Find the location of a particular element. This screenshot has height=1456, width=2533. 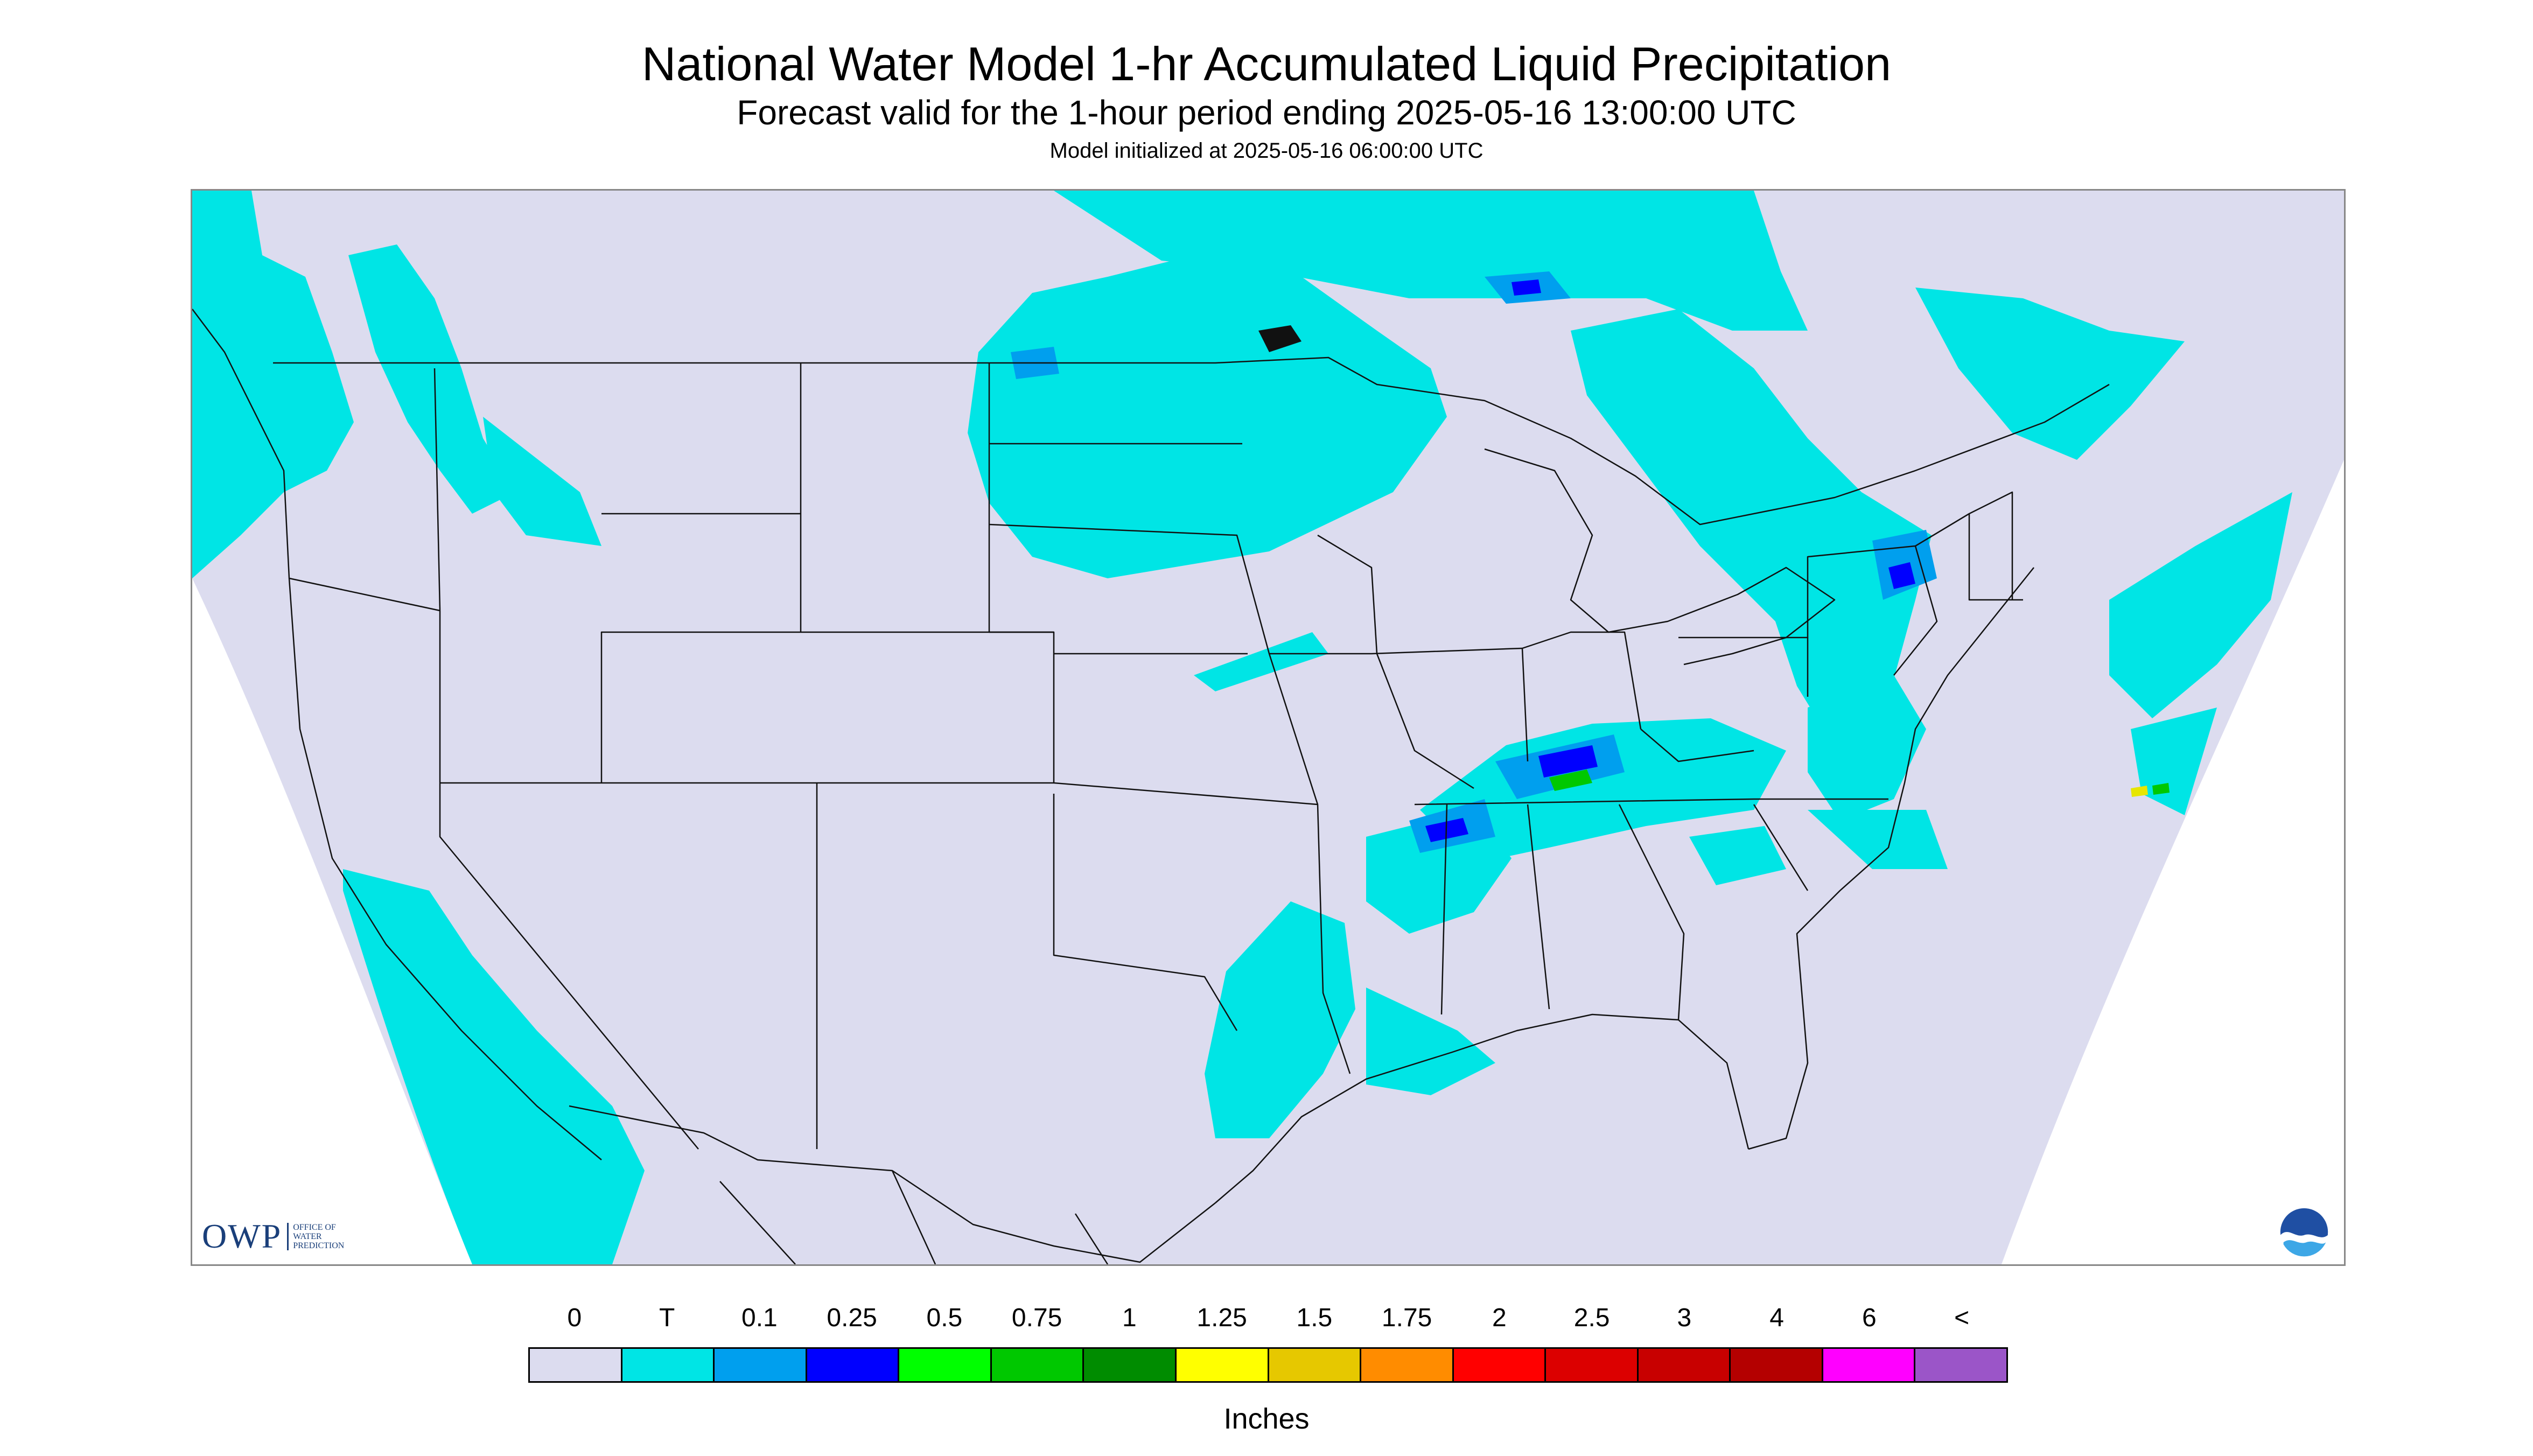

precip-great-lakes-east is located at coordinates (1751, 532).